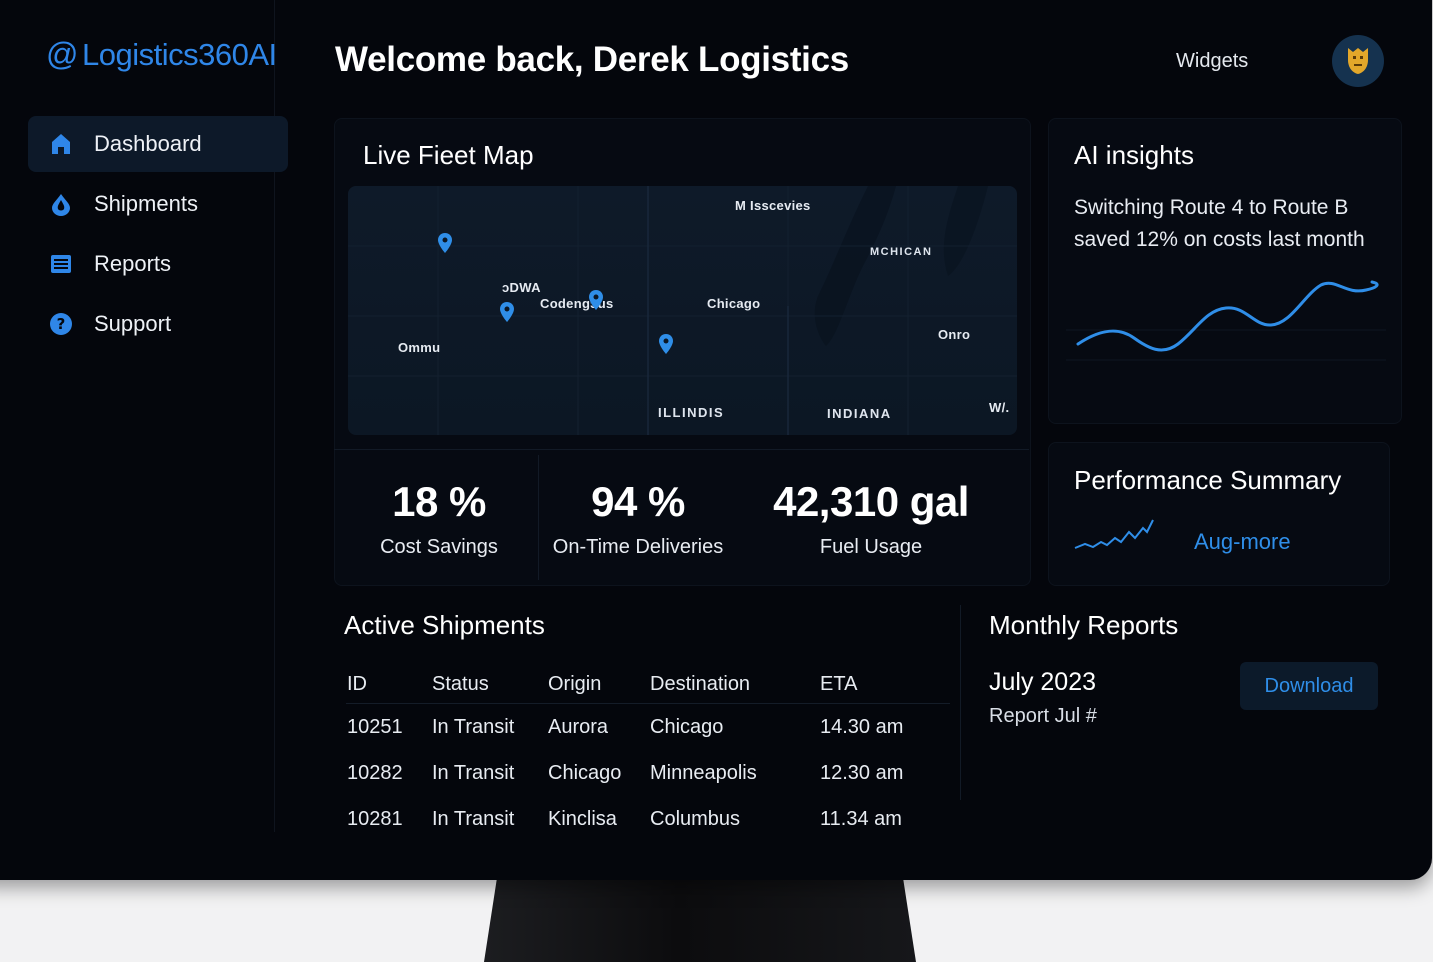 The width and height of the screenshot is (1433, 962). What do you see at coordinates (999, 407) in the screenshot?
I see `map-label-wv: W/.` at bounding box center [999, 407].